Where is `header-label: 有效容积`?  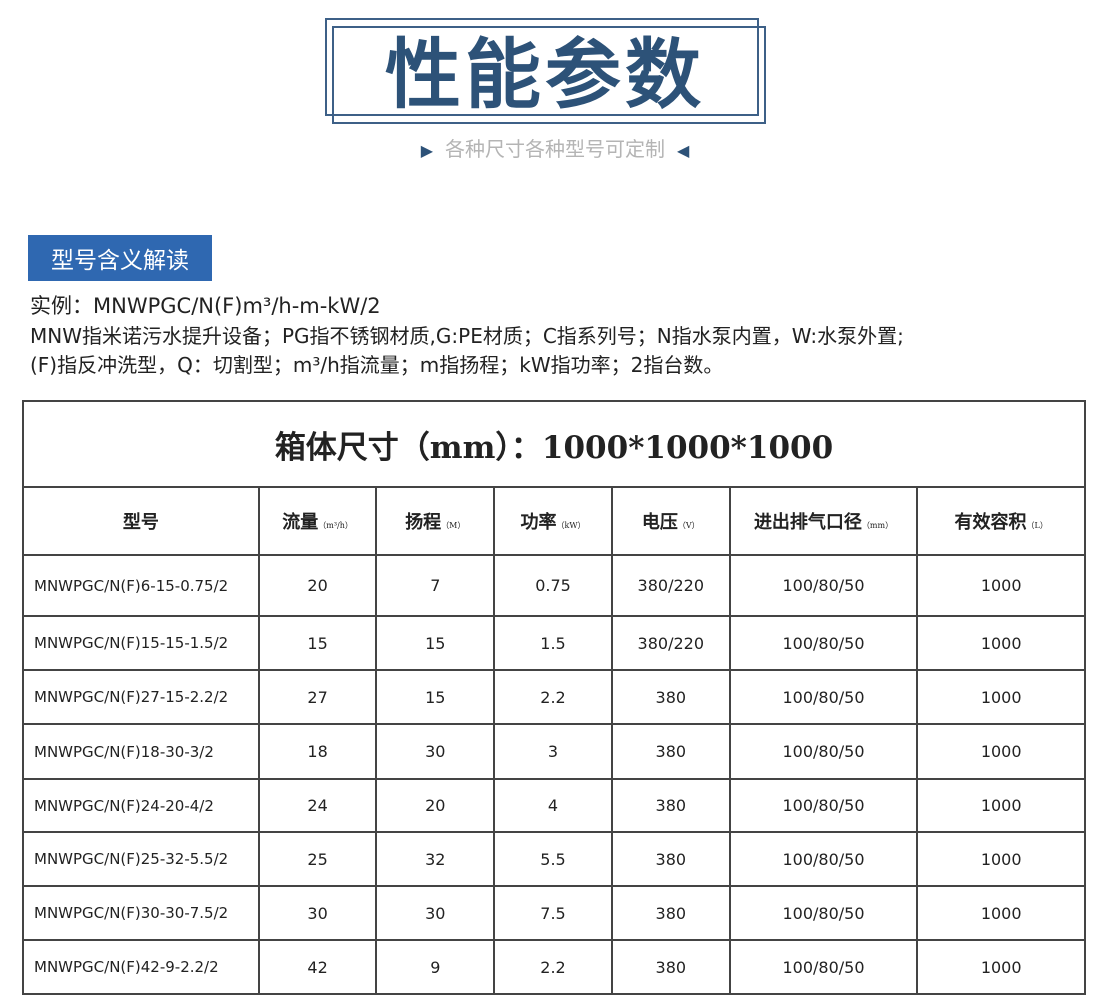
header-label: 有效容积 is located at coordinates (990, 522).